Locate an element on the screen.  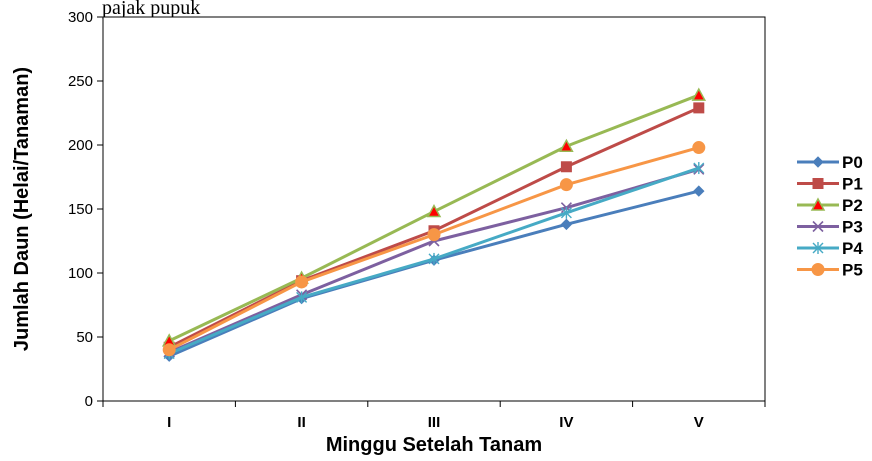
y-axis: 0 50 100 150 200 250 300 is located at coordinates (85, 209).